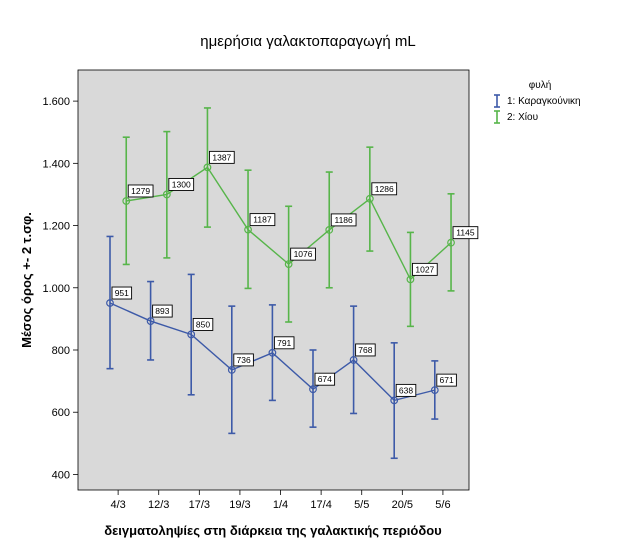 This screenshot has width=625, height=556. Describe the element at coordinates (320, 505) in the screenshot. I see `x-tick-label: 17/4` at that location.